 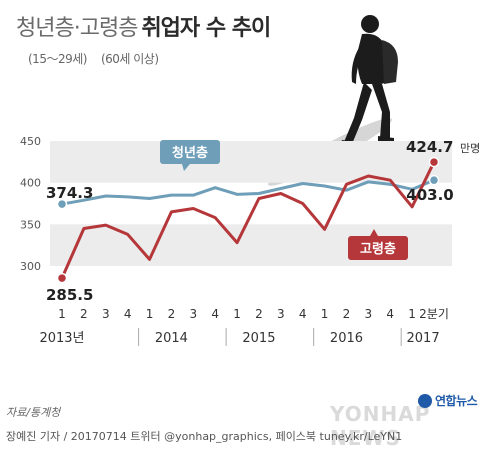 I want to click on unit-label: 만명, so click(x=470, y=148).